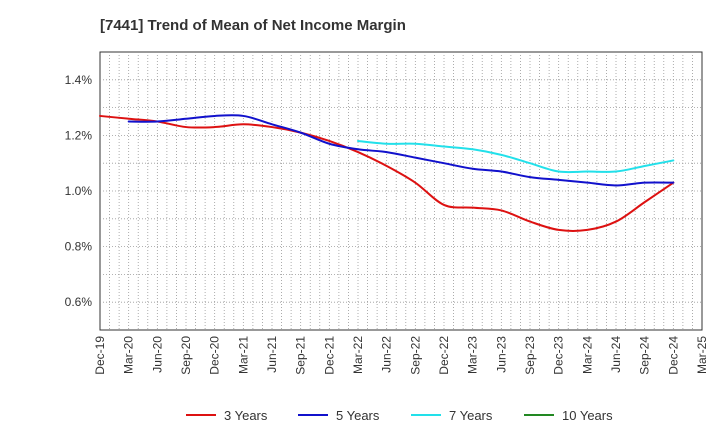 This screenshot has height=440, width=720. What do you see at coordinates (243, 355) in the screenshot?
I see `x-tick-label: Mar-21` at bounding box center [243, 355].